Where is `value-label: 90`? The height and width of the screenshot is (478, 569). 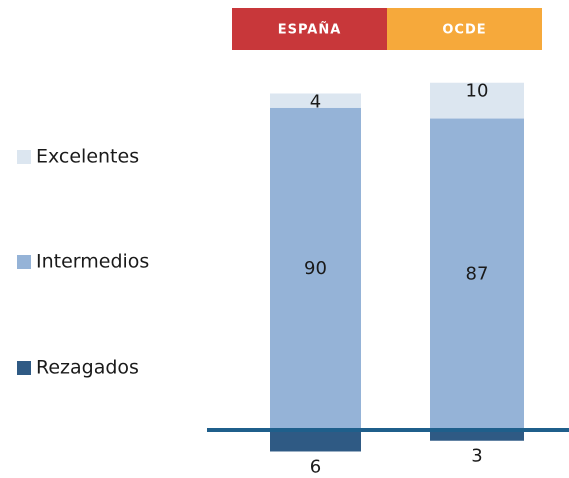 value-label: 90 is located at coordinates (315, 268).